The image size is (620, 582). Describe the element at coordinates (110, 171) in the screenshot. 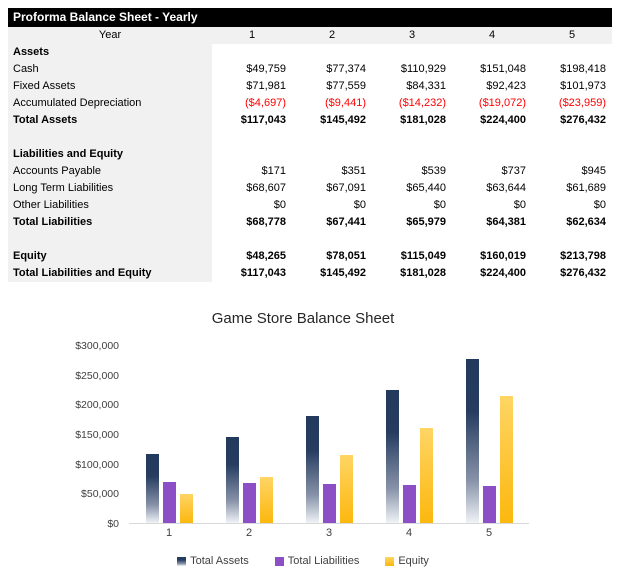

I see `row-label: Accounts Payable` at that location.